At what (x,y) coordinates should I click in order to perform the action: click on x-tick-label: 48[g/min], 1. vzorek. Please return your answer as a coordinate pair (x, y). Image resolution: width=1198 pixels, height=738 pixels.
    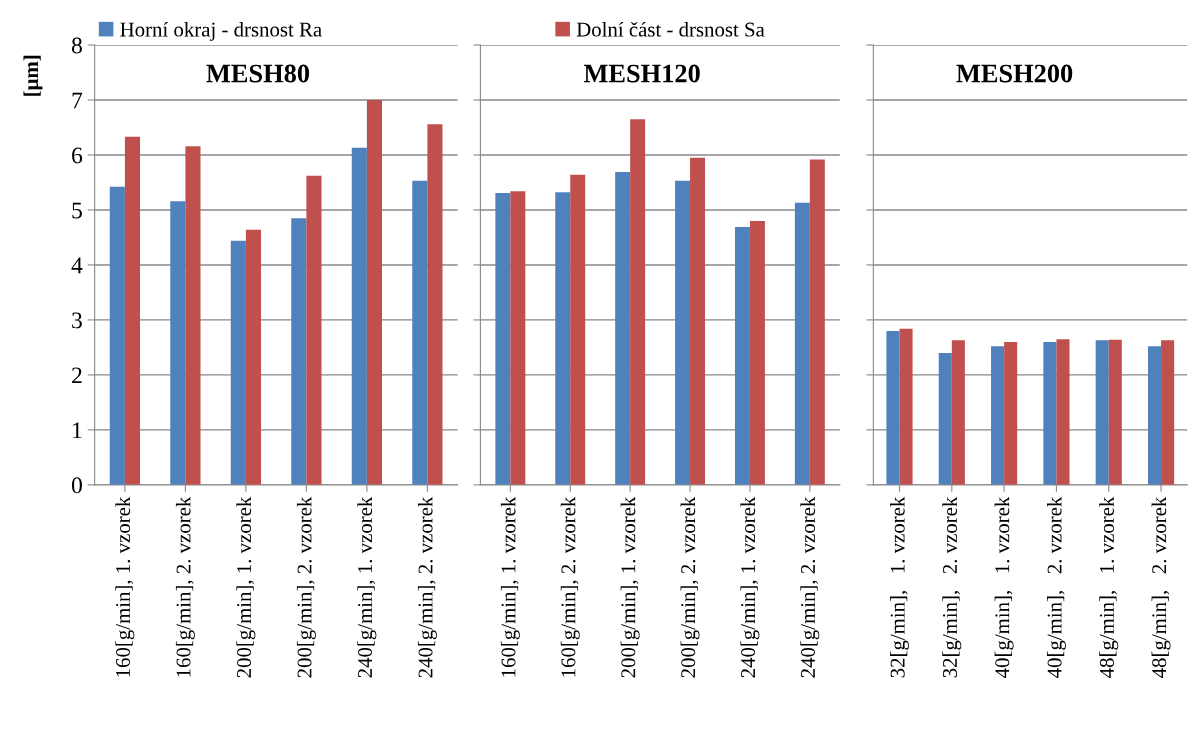
    Looking at the image, I should click on (1109, 587).